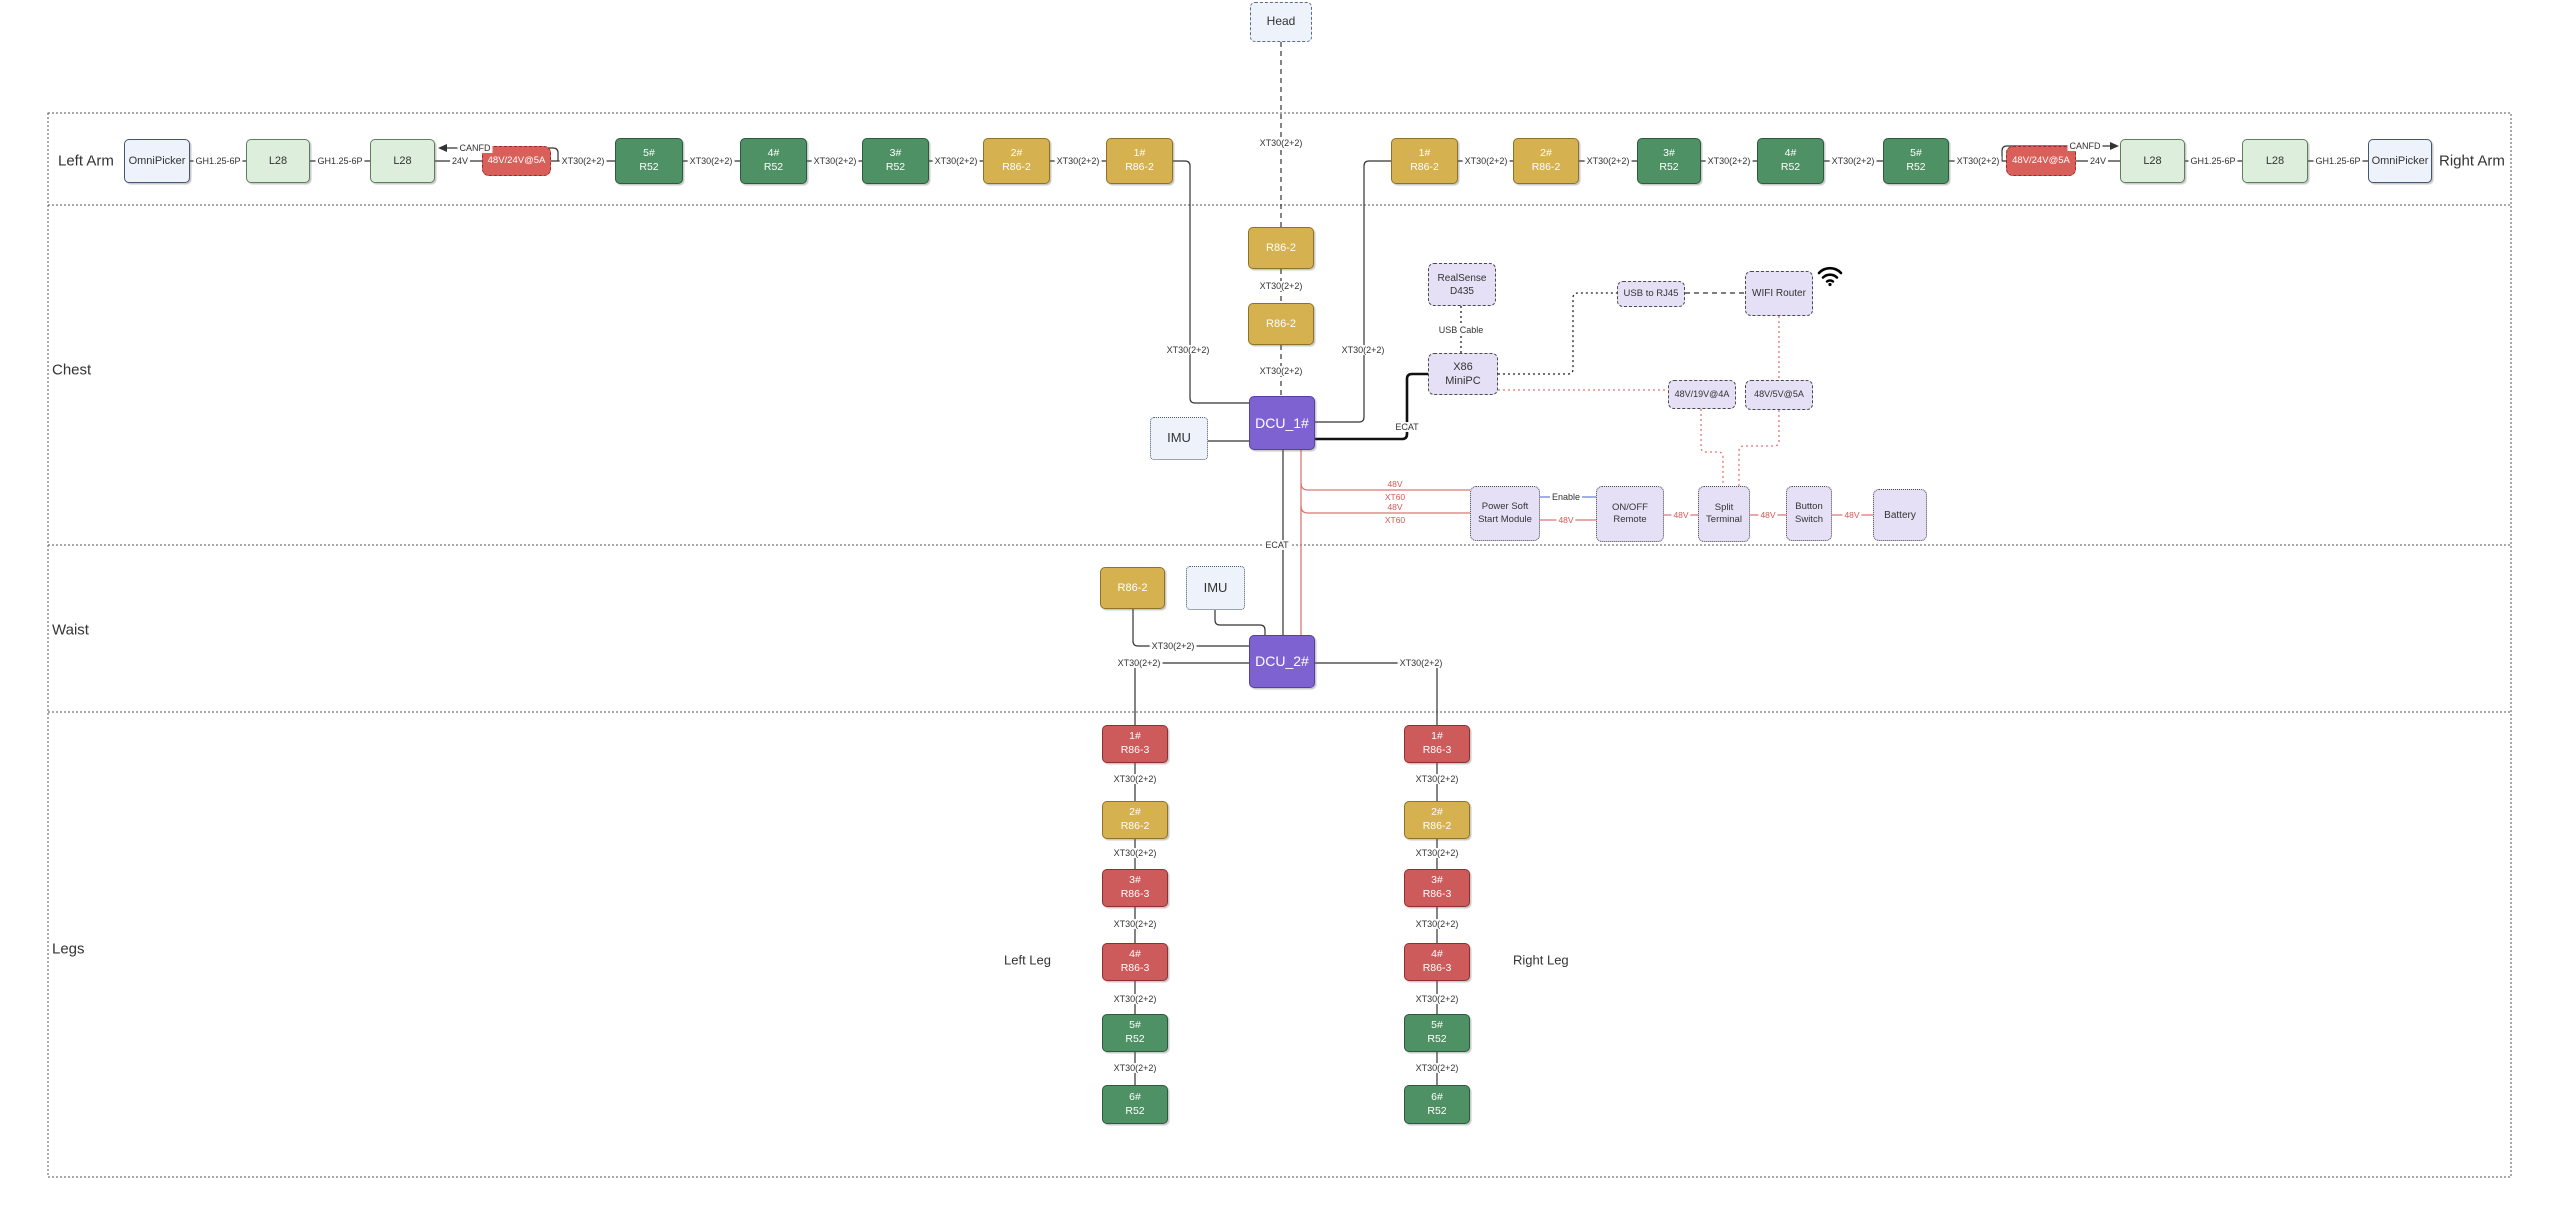  What do you see at coordinates (1437, 744) in the screenshot?
I see `node-right-leg-joint-1: 1# R86-3` at bounding box center [1437, 744].